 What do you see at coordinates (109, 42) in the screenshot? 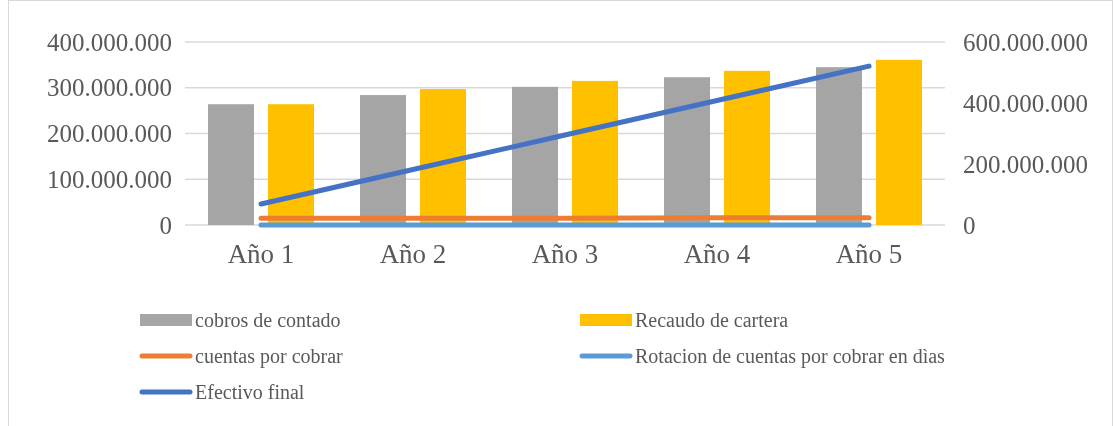
I see `y-tick-label: 400.000.000` at bounding box center [109, 42].